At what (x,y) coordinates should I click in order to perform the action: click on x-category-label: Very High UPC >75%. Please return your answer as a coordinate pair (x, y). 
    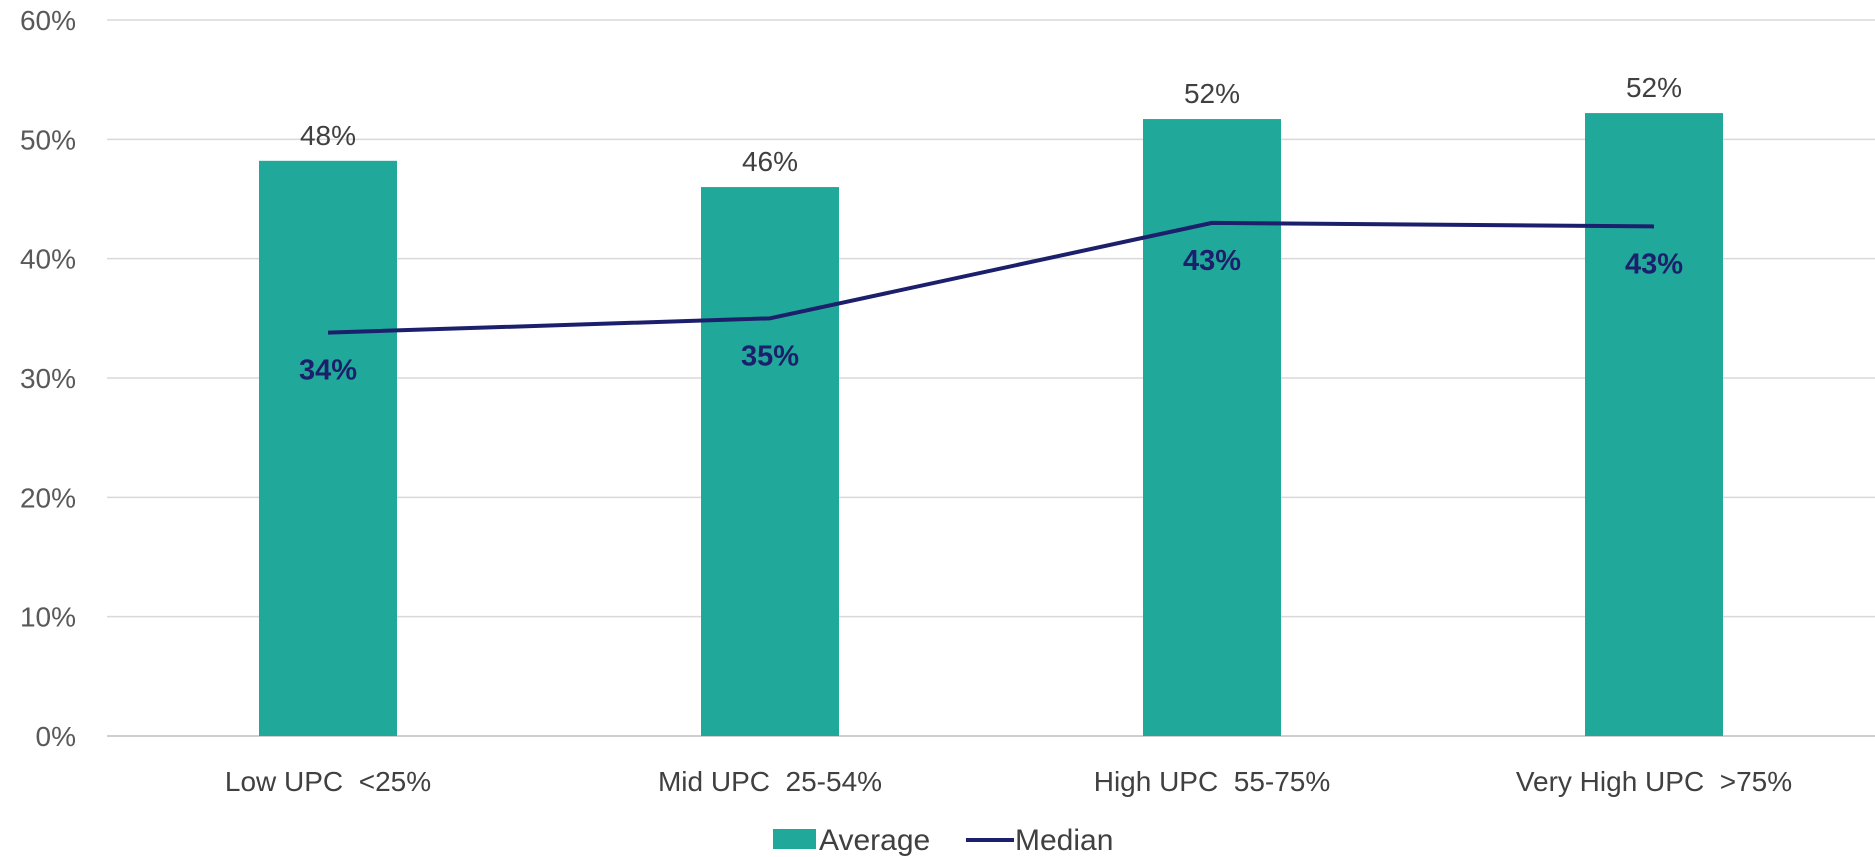
    Looking at the image, I should click on (1654, 781).